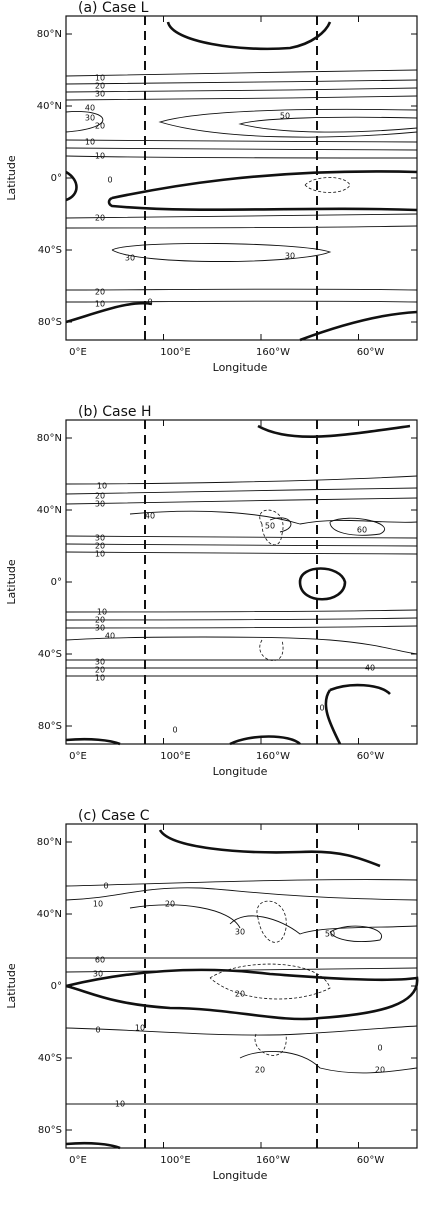 This screenshot has height=1208, width=426. Describe the element at coordinates (56, 582) in the screenshot. I see `y-tick-label: 0°` at that location.